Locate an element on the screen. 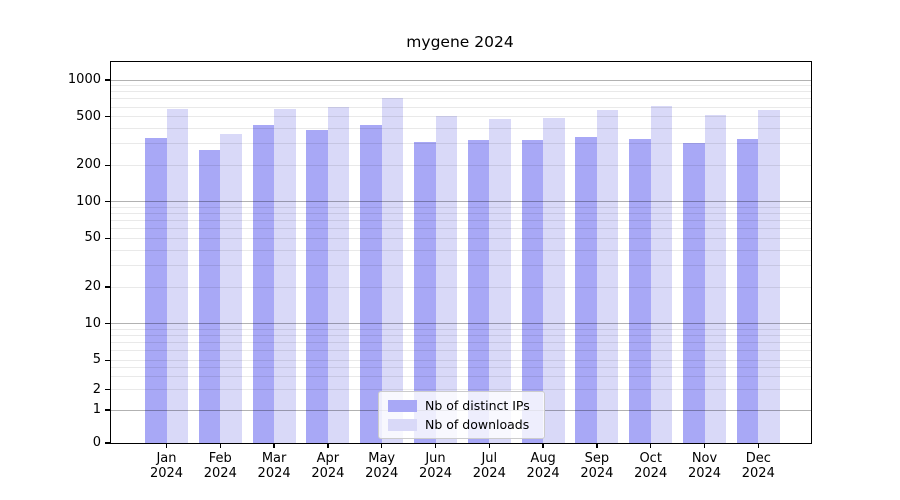 The image size is (900, 500). bar-downloads-apr-2024 is located at coordinates (338, 275).